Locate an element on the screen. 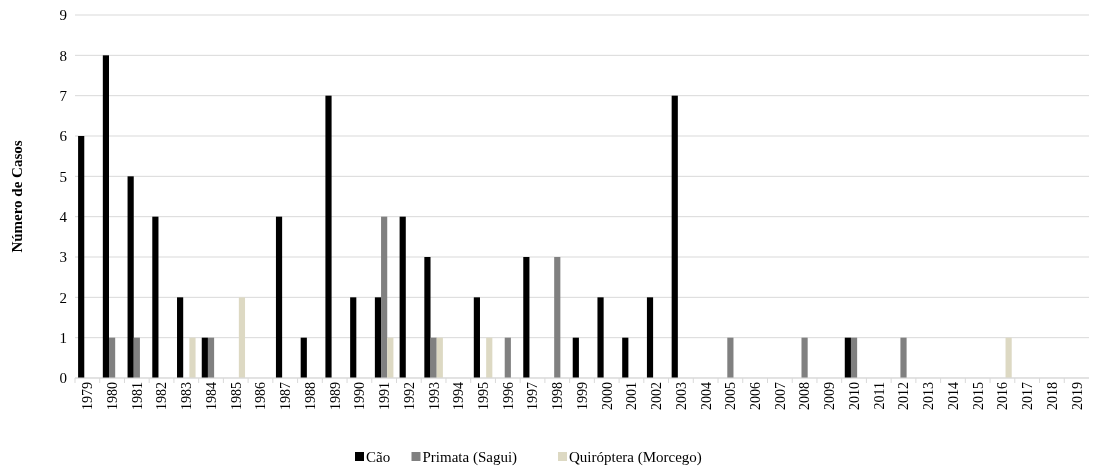  legend-label: Cão is located at coordinates (378, 456).